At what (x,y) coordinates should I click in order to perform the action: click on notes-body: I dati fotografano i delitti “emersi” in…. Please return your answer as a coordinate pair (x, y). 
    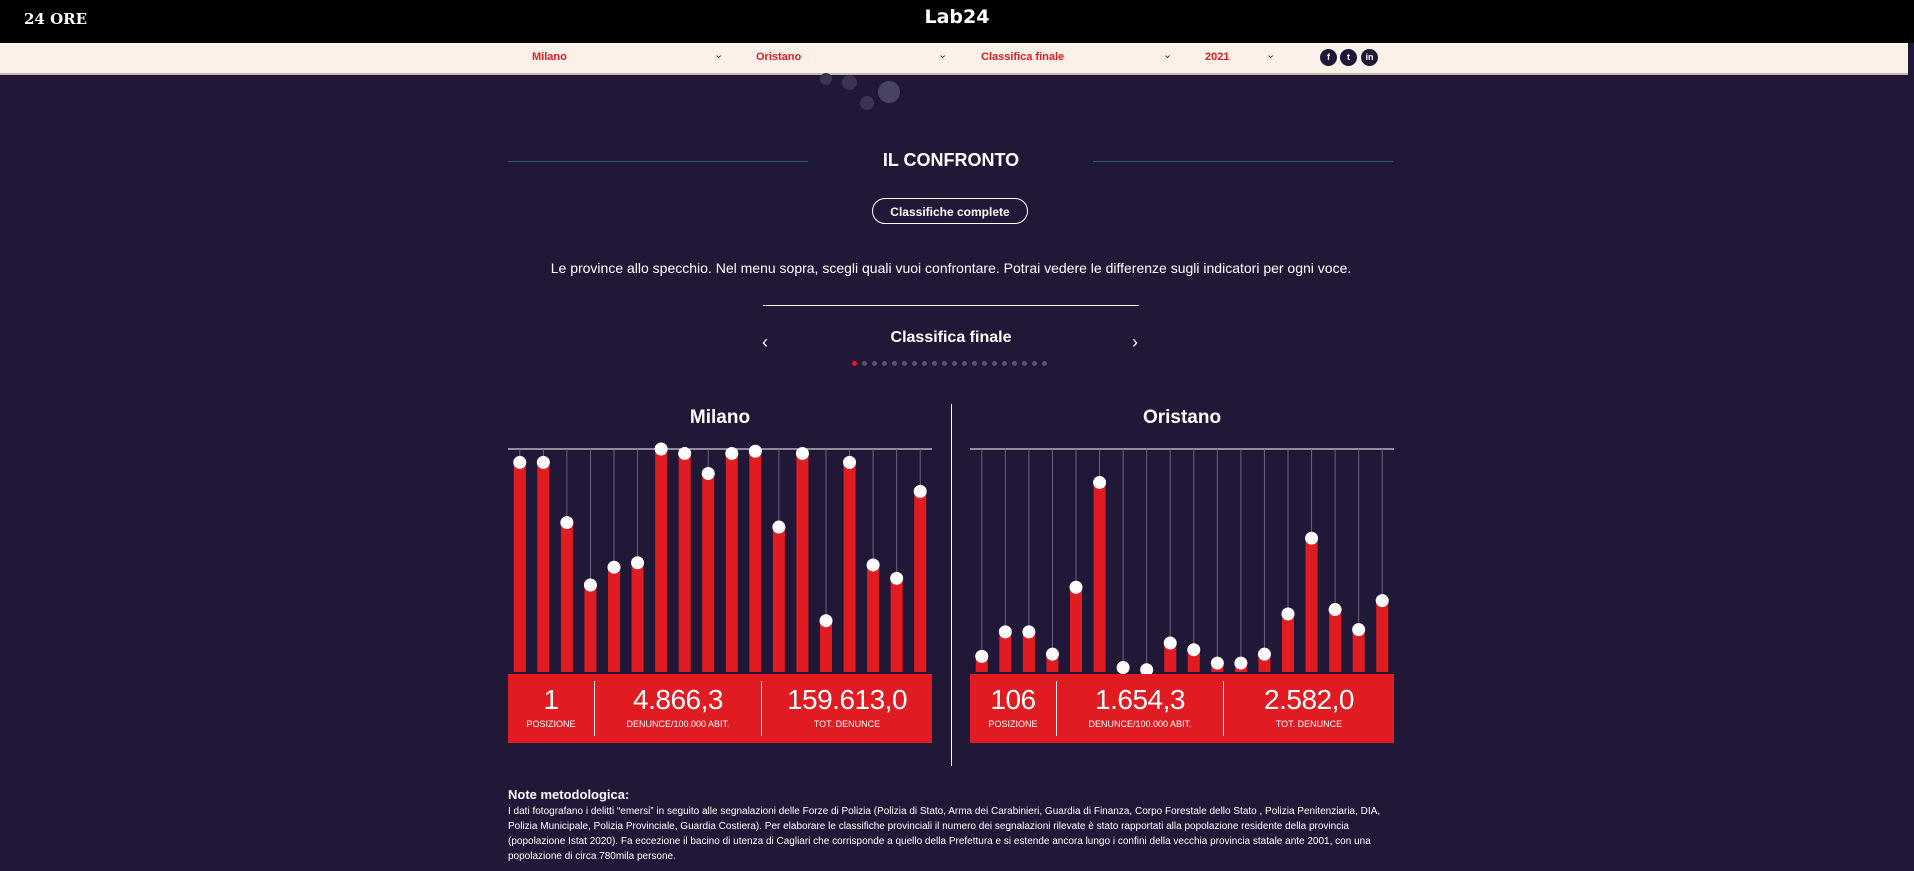
    Looking at the image, I should click on (944, 834).